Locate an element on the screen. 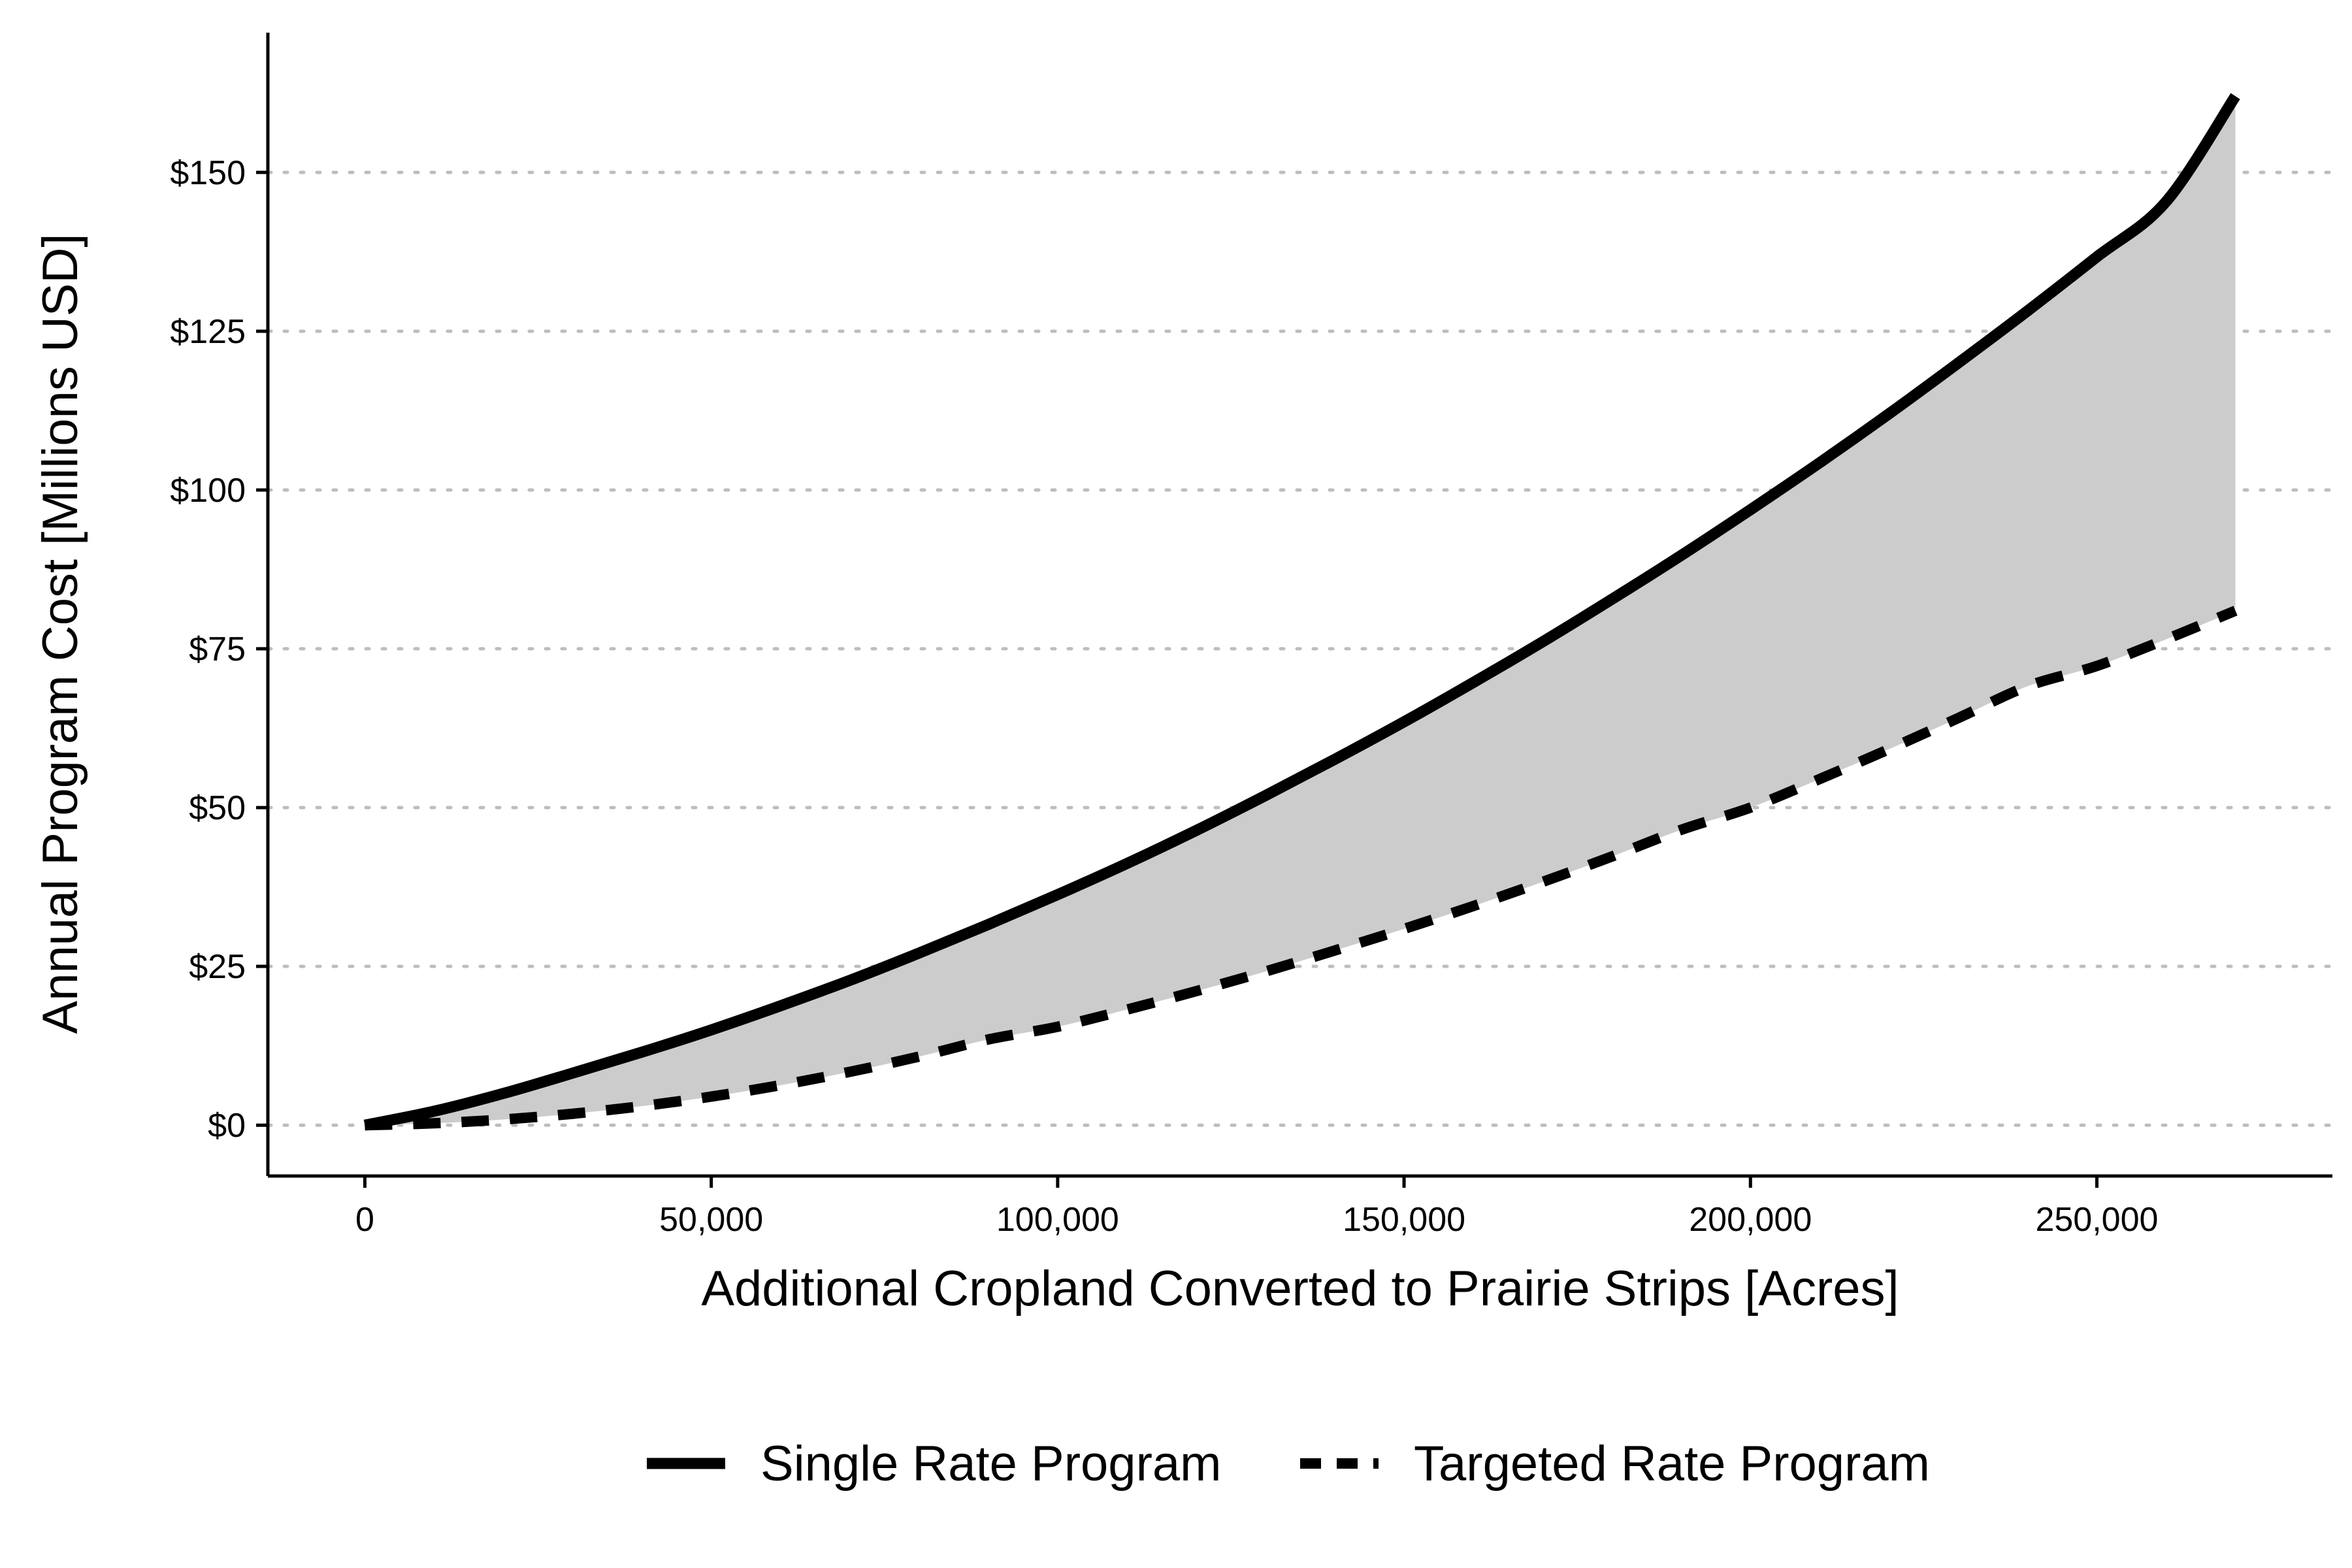 The width and height of the screenshot is (2352, 1568). y-tick-label: $75 is located at coordinates (217, 649).